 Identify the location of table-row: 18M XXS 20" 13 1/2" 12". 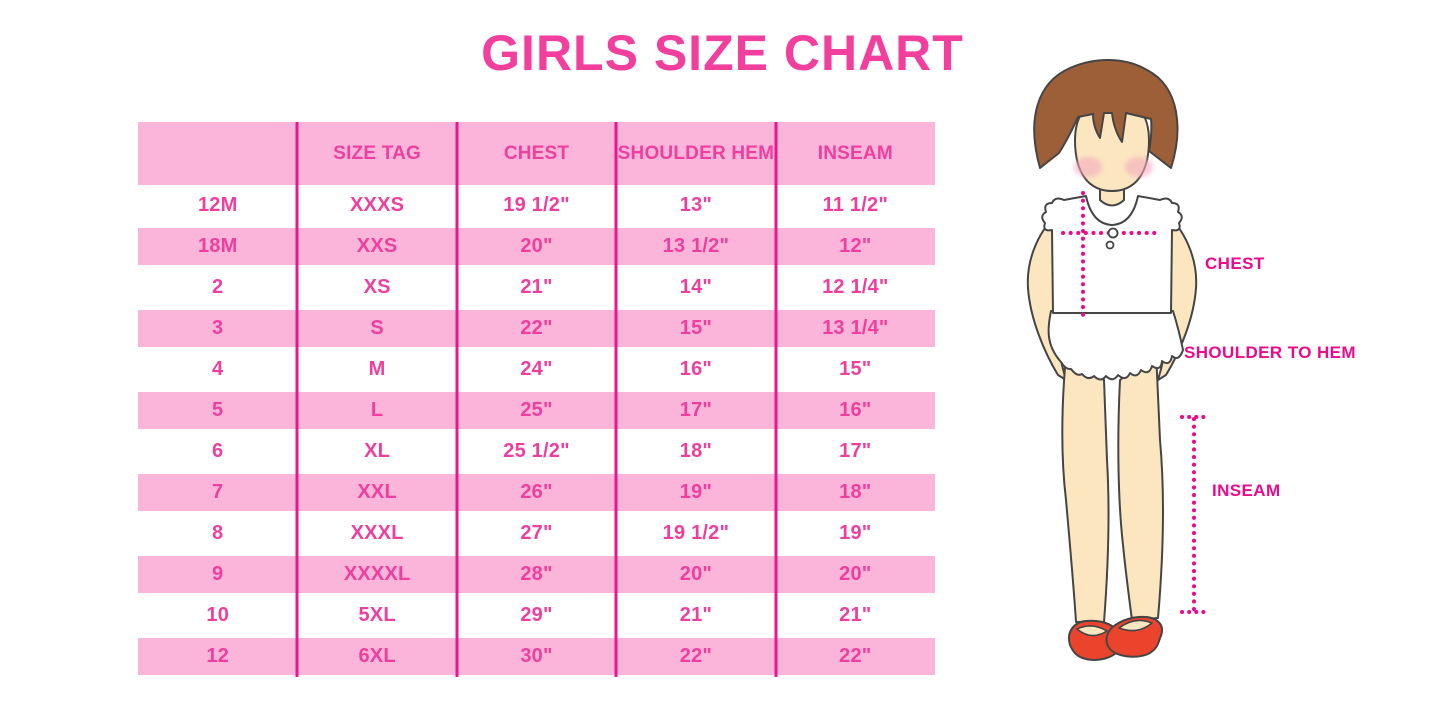
(536, 246).